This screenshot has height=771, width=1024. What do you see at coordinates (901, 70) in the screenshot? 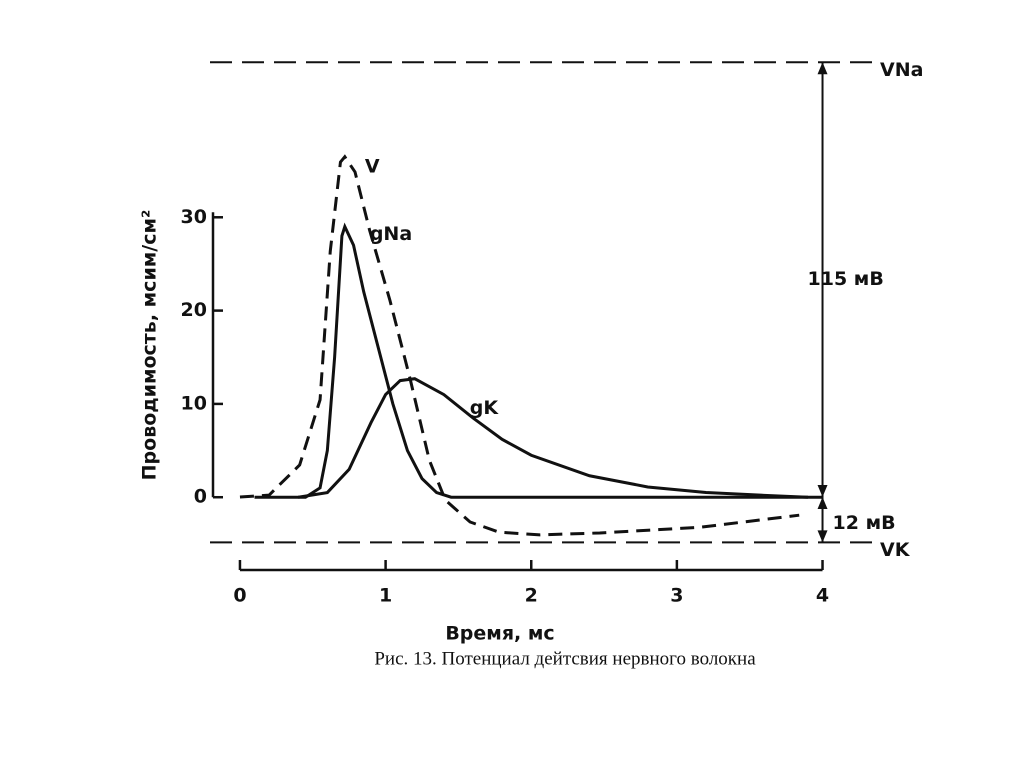
I see `reference-label: VNa` at bounding box center [901, 70].